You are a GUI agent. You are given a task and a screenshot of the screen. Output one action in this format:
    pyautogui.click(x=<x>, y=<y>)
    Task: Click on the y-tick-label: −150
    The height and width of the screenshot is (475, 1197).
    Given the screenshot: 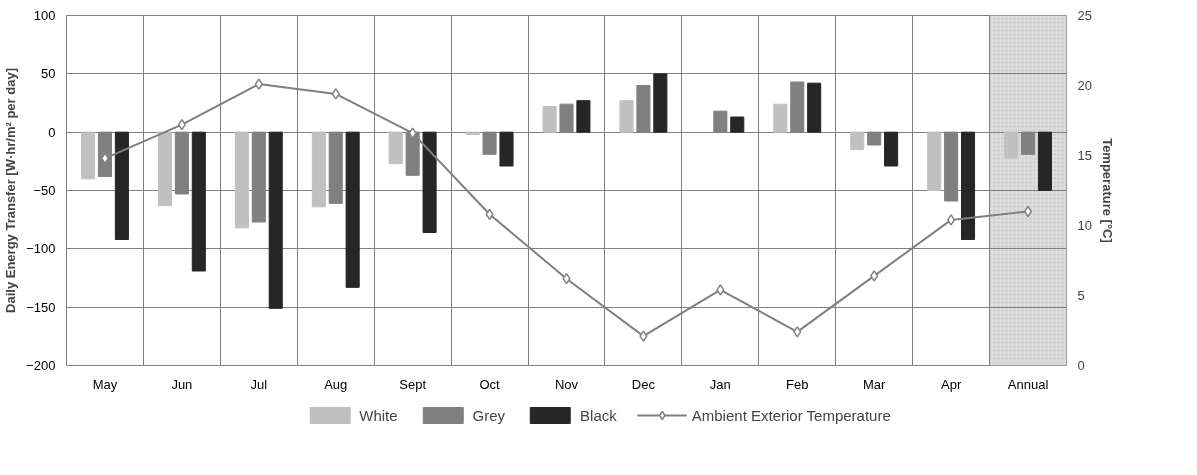 What is the action you would take?
    pyautogui.click(x=41, y=307)
    